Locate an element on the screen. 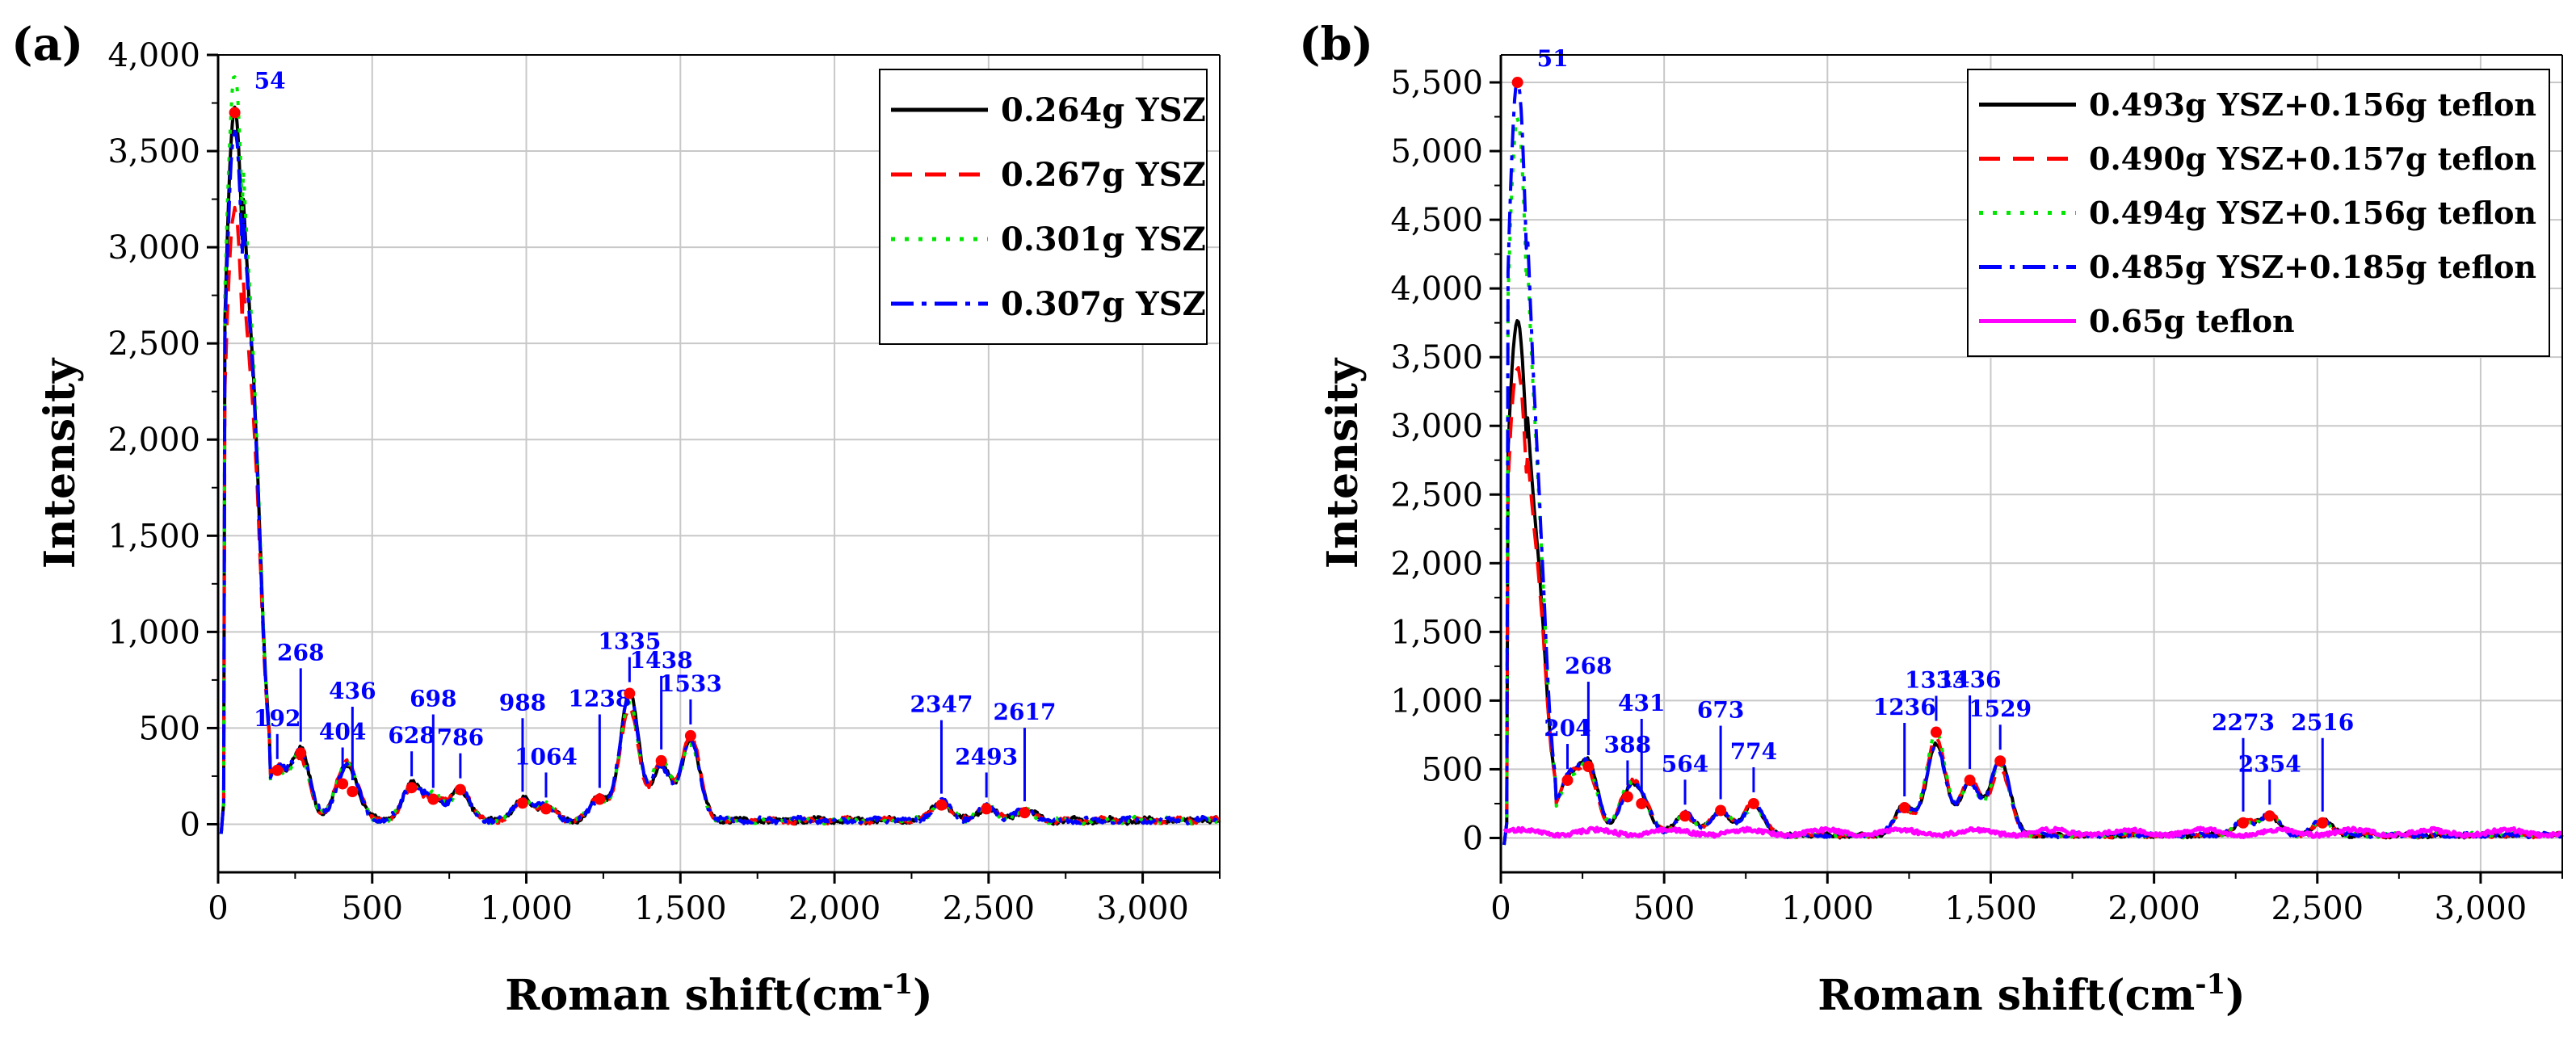 The height and width of the screenshot is (1050, 2576). x-tick-label: 2,000 is located at coordinates (835, 908).